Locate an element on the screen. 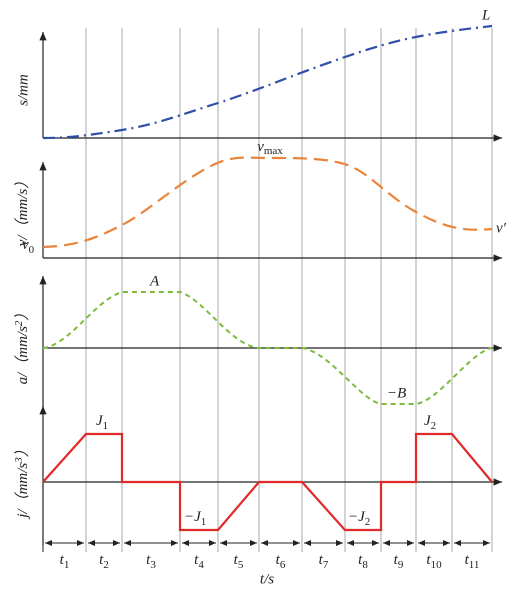 The image size is (513, 591). end-label: L is located at coordinates (485, 15).